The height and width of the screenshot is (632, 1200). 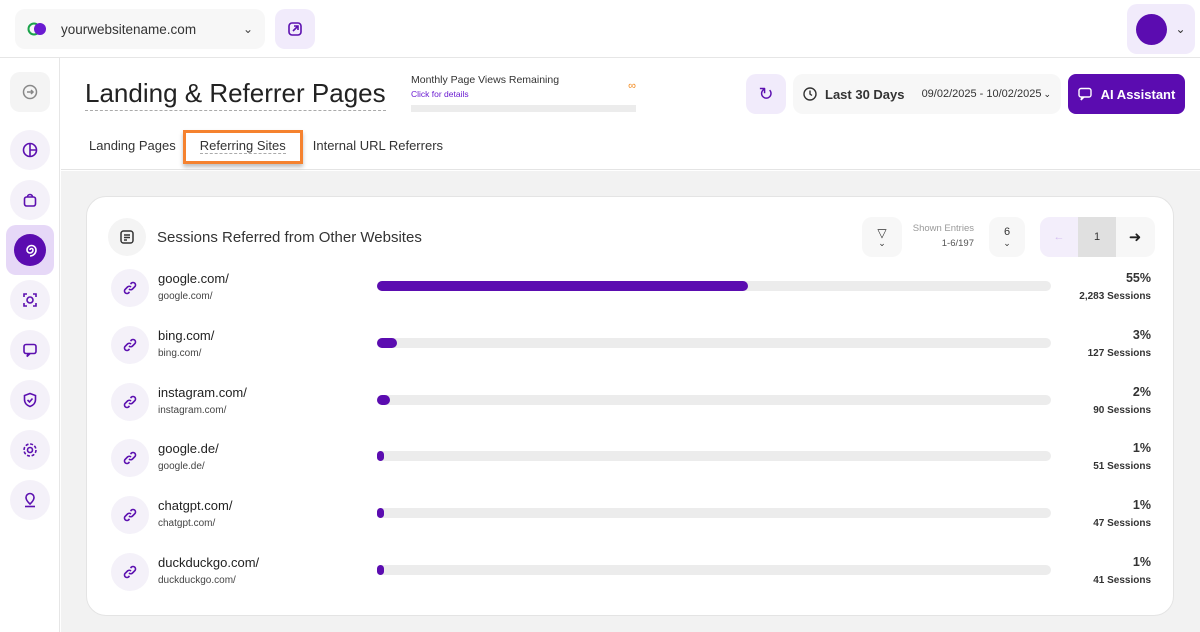 I want to click on quota-bar, so click(x=523, y=108).